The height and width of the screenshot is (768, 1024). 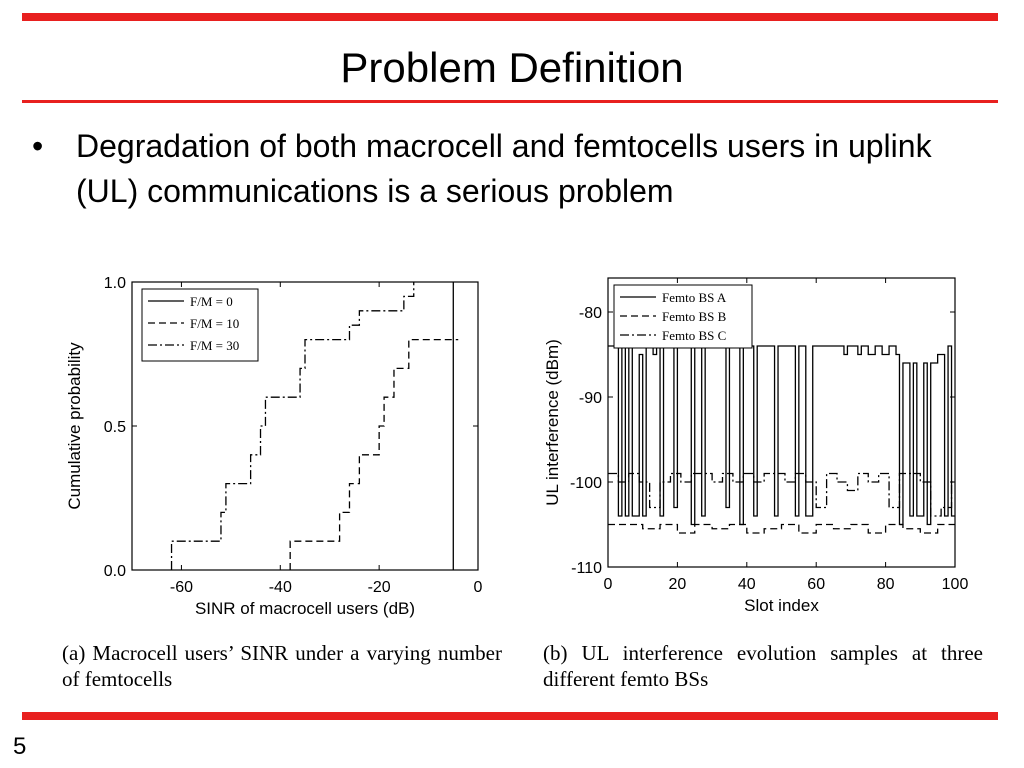 What do you see at coordinates (678, 584) in the screenshot?
I see `x-tick-label: 20` at bounding box center [678, 584].